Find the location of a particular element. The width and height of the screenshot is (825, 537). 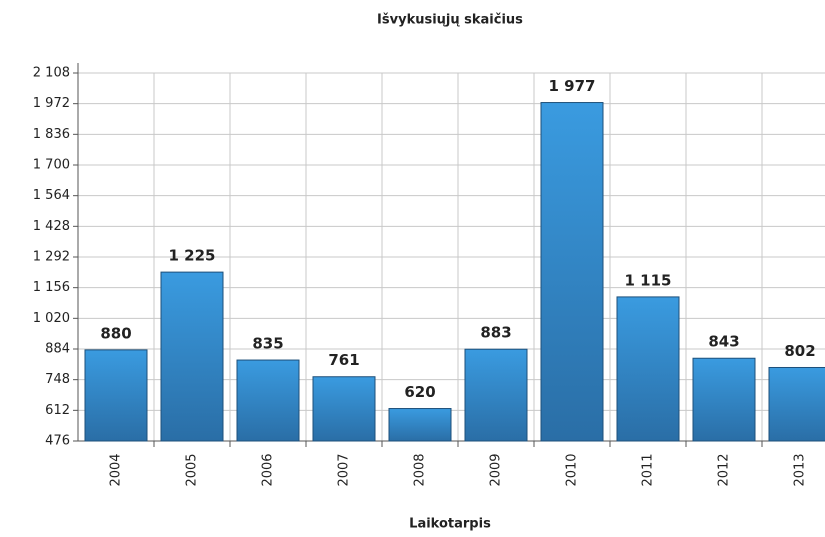

data-label: 1 977 is located at coordinates (572, 86).